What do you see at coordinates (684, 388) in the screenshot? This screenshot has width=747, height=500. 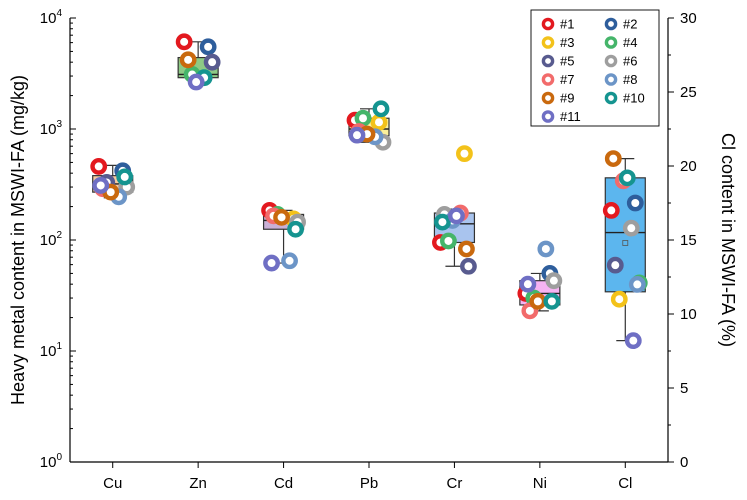 I see `y-right-tick-label: 5` at bounding box center [684, 388].